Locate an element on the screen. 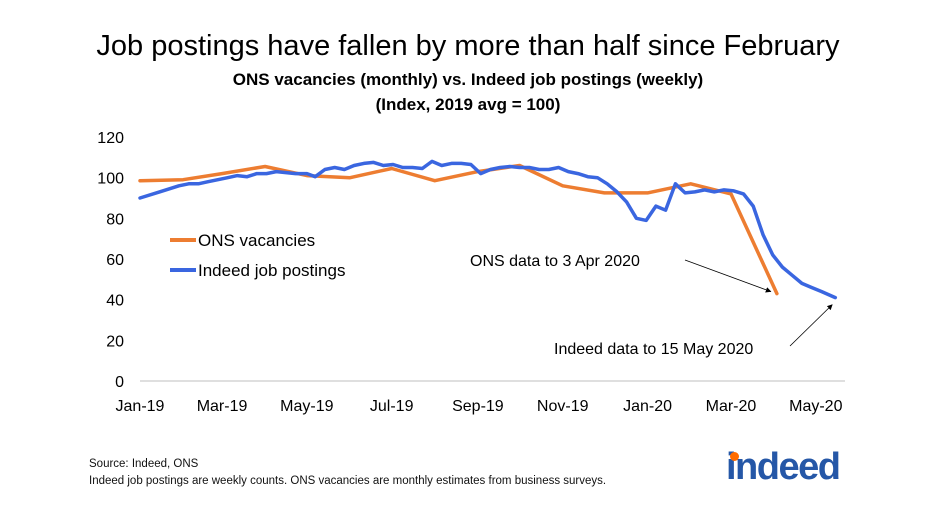 The image size is (936, 508). y-tick-label: 60 is located at coordinates (115, 260).